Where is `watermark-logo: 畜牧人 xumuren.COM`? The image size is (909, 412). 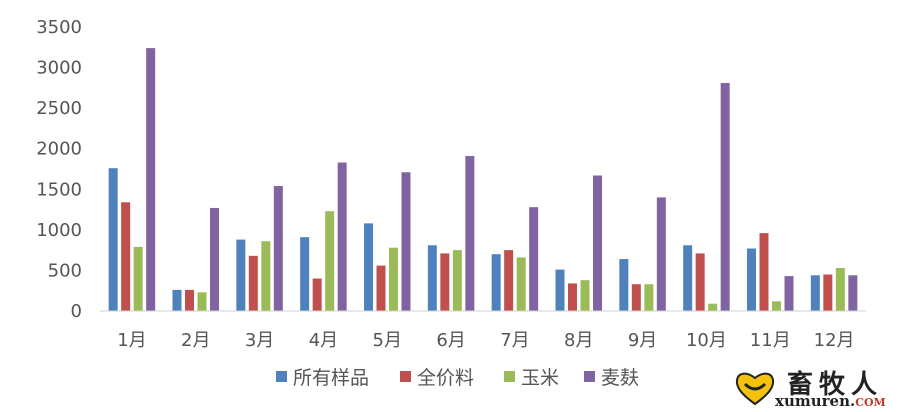 watermark-logo: 畜牧人 xumuren.COM is located at coordinates (820, 387).